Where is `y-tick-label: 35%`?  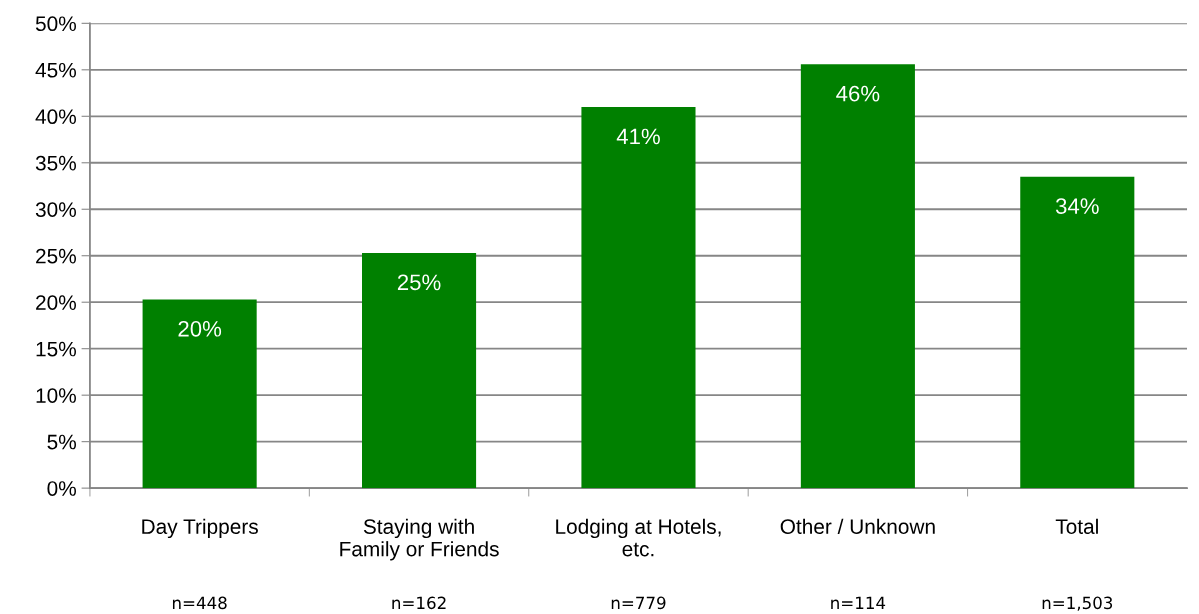
y-tick-label: 35% is located at coordinates (55, 163).